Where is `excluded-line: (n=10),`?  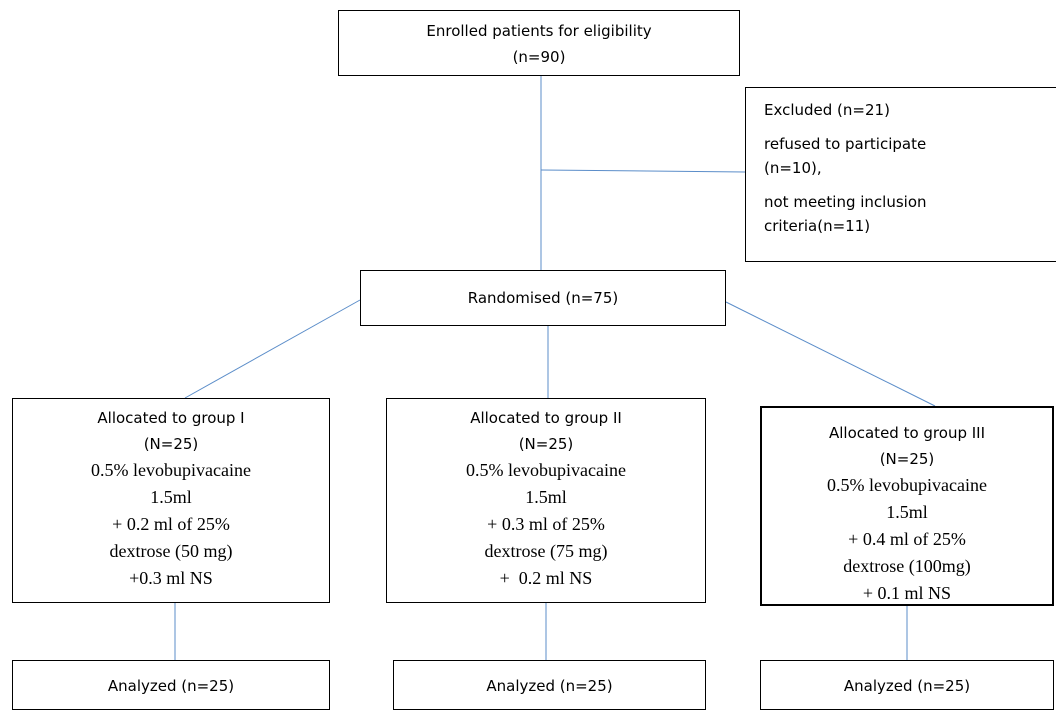
excluded-line: (n=10), is located at coordinates (793, 168).